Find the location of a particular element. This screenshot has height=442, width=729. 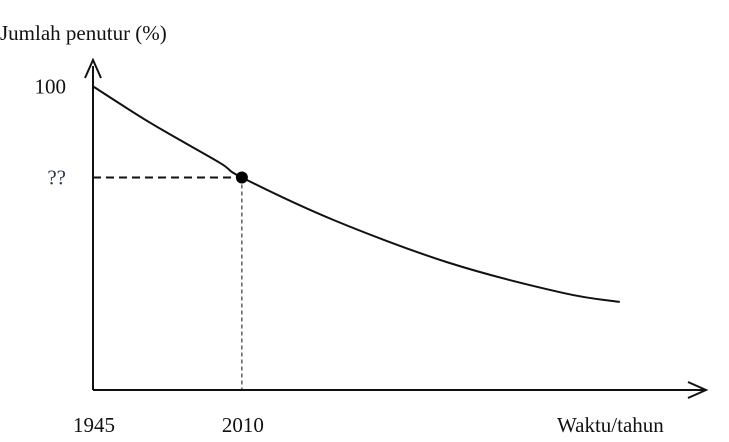

guide-lines is located at coordinates (168, 283).